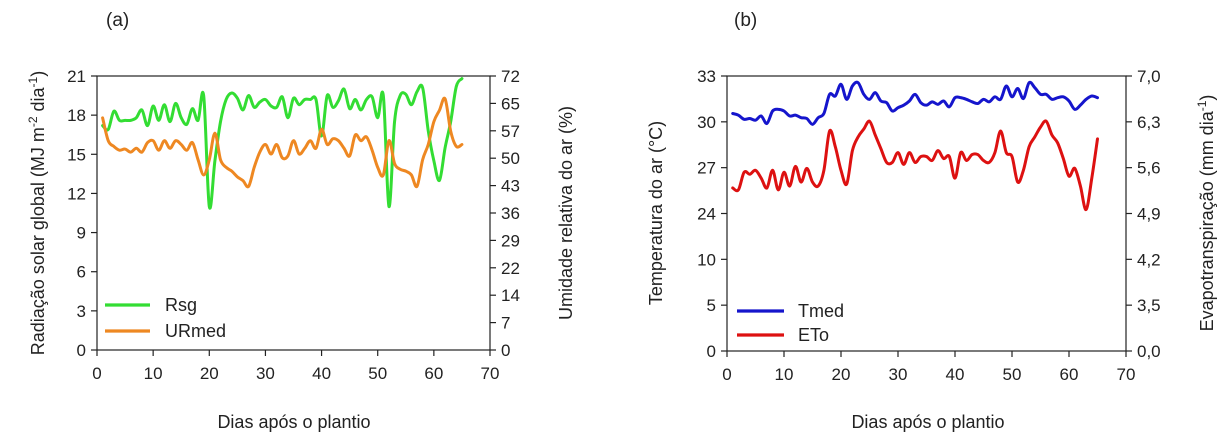 This screenshot has height=436, width=1224. What do you see at coordinates (510, 295) in the screenshot?
I see `y2-tick-label: 14` at bounding box center [510, 295].